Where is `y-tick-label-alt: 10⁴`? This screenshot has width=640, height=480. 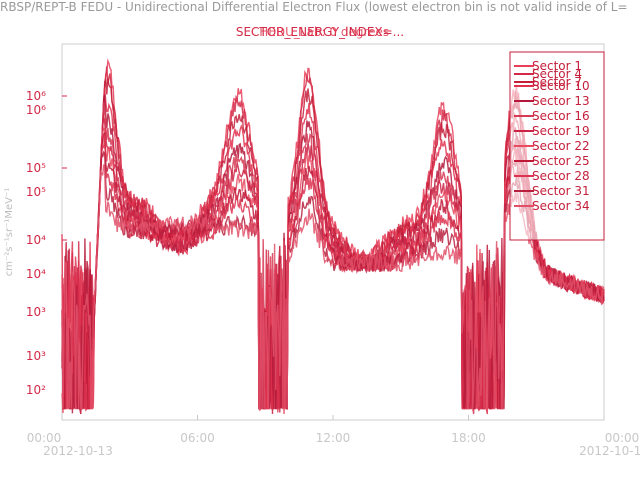 y-tick-label-alt: 10⁴ is located at coordinates (36, 274).